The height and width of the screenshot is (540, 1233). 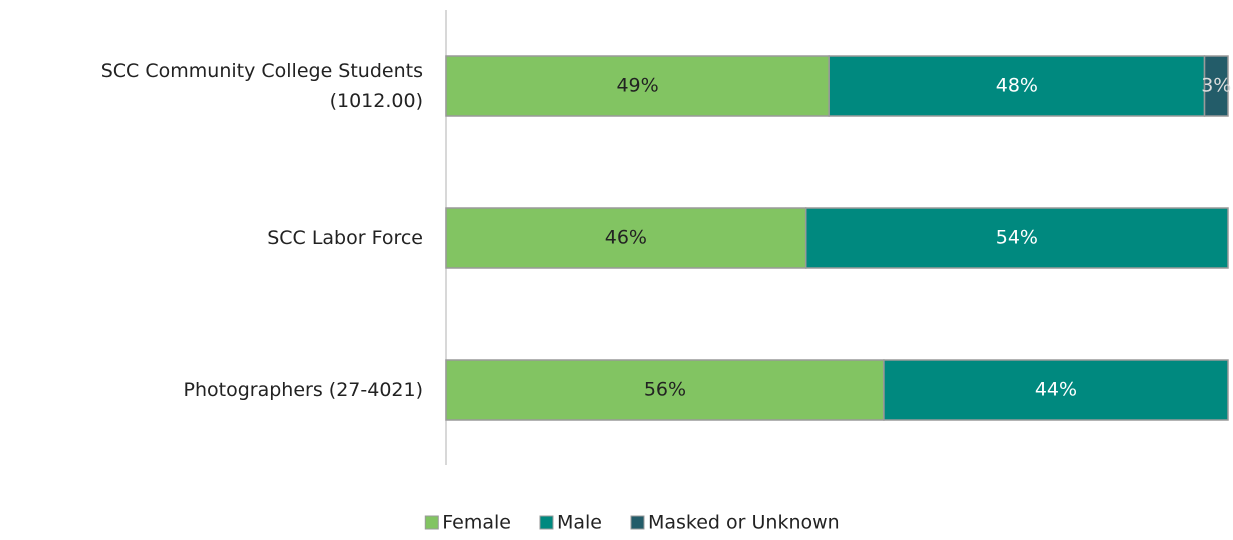 I want to click on data-label: 56%, so click(x=665, y=390).